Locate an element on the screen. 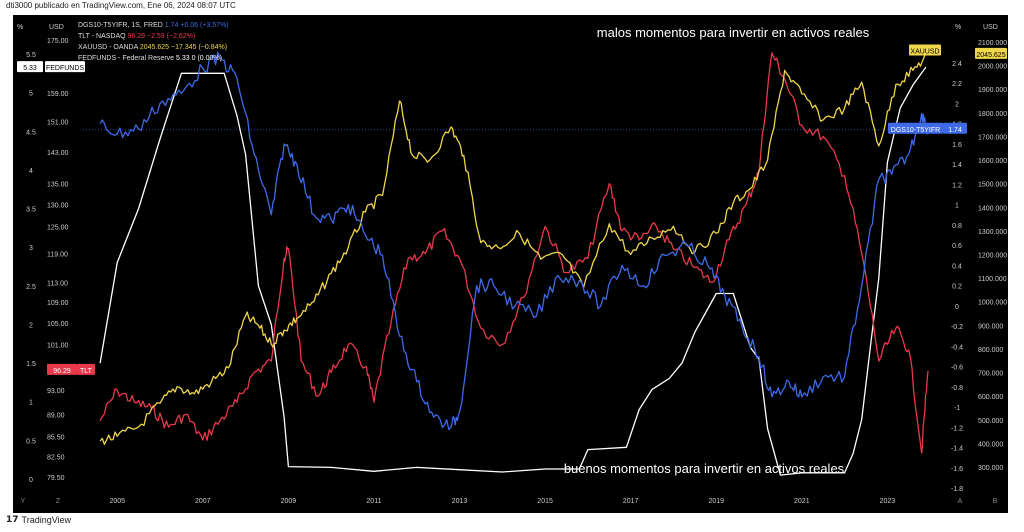  x-tick-label: 2013 is located at coordinates (460, 501).